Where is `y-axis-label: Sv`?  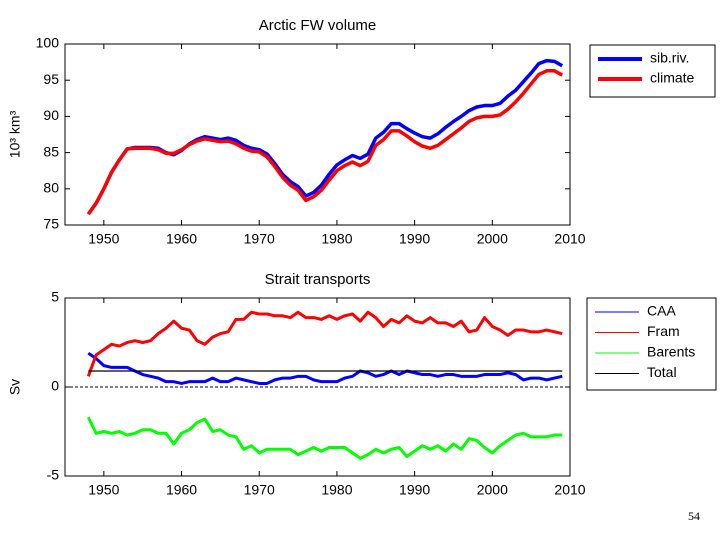 y-axis-label: Sv is located at coordinates (15, 387).